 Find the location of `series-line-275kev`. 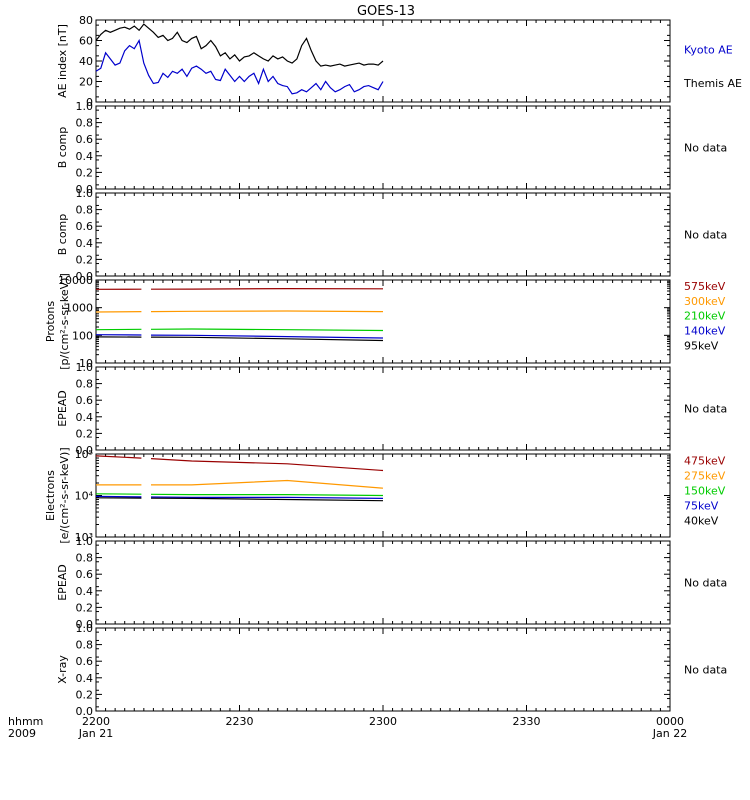

series-line-275kev is located at coordinates (267, 484).